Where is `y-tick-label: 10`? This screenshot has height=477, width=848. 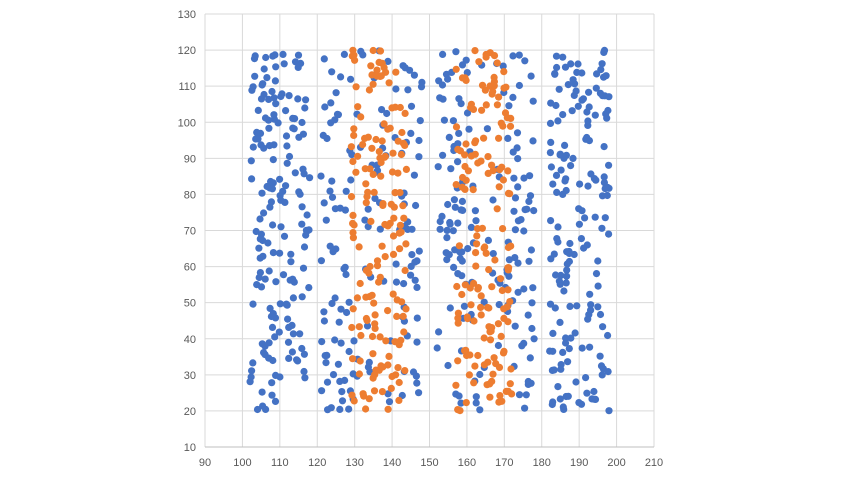 y-tick-label: 10 is located at coordinates (190, 448).